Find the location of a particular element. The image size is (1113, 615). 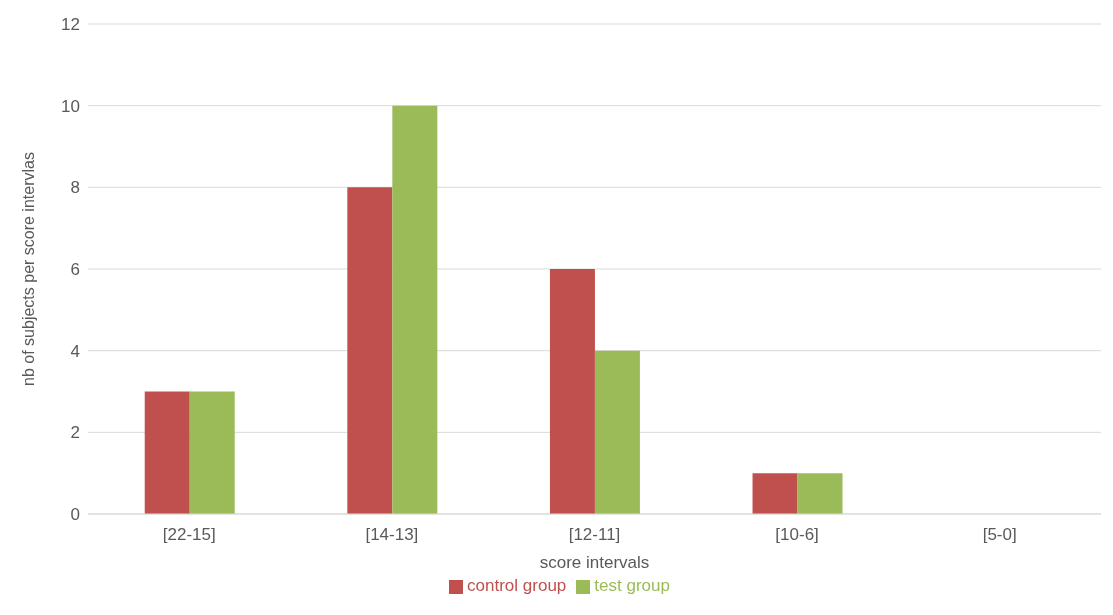

x-tick-label: [5-0] is located at coordinates (999, 535).